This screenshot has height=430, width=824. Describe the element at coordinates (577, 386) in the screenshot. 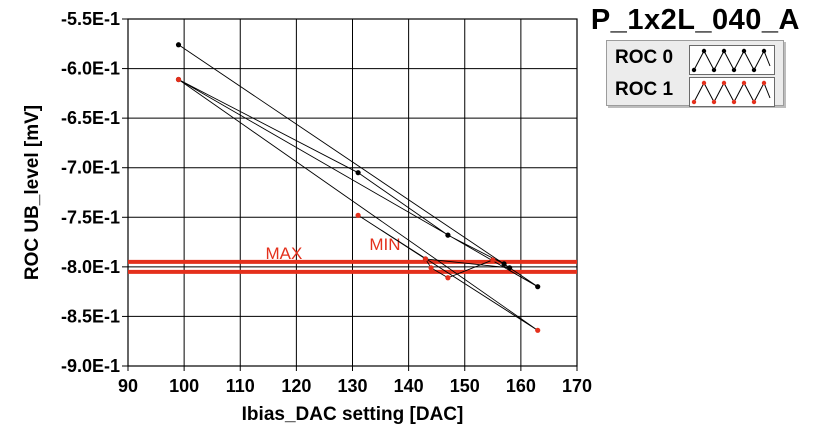

I see `x-tick-label: 170` at that location.